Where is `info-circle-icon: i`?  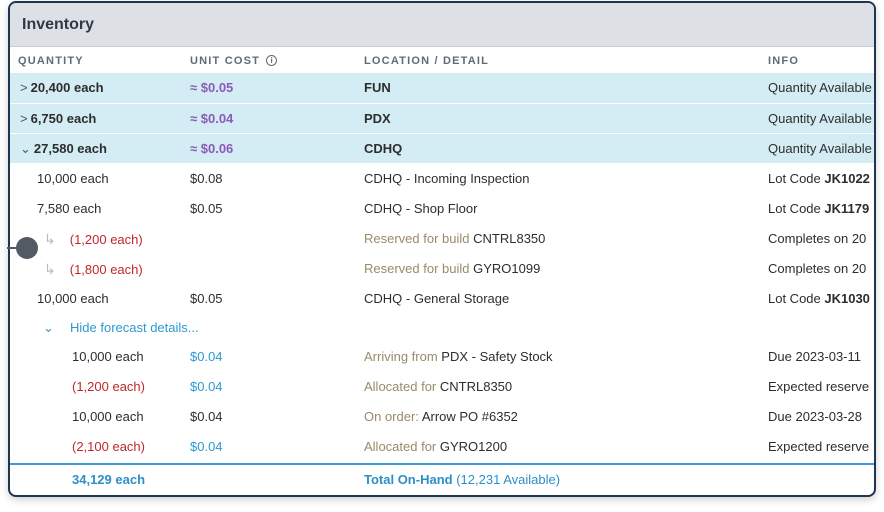 info-circle-icon: i is located at coordinates (272, 60).